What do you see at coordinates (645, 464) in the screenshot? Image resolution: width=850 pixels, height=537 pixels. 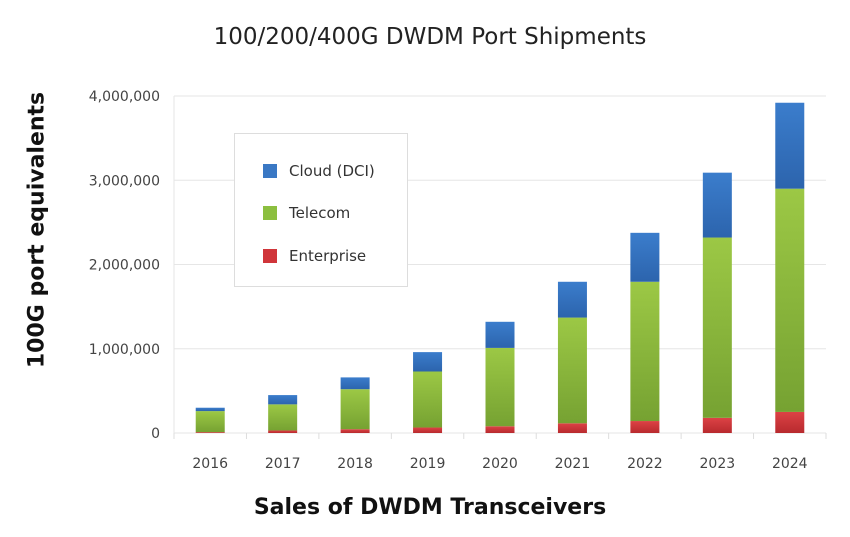 I see `x-tick-label: 2022` at bounding box center [645, 464].